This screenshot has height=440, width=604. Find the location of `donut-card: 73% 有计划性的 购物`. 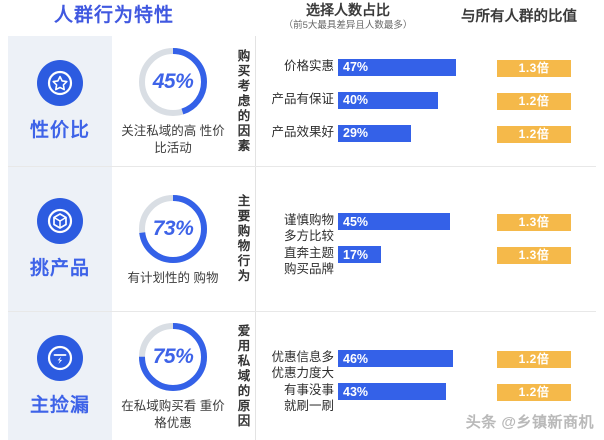

donut-card: 73% 有计划性的 购物 is located at coordinates (173, 239).